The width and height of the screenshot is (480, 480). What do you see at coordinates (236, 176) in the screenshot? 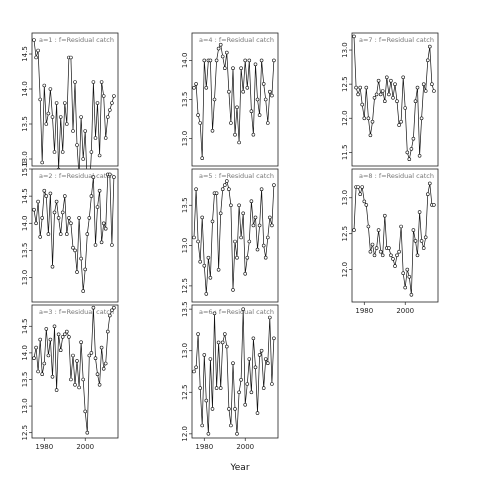
I see `panel-title: a=5 : f=Residual catch` at bounding box center [236, 176].